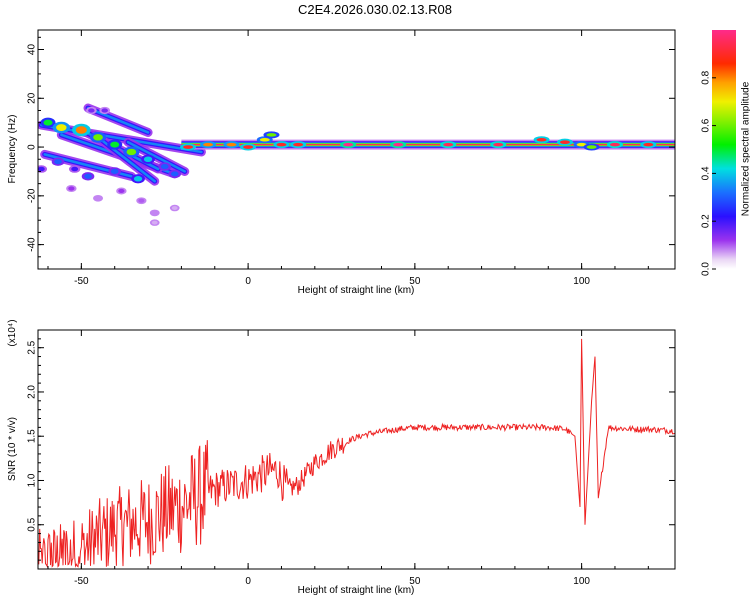  Describe the element at coordinates (356, 290) in the screenshot. I see `spectrogram-xlabel: Height of straight line (km)` at that location.